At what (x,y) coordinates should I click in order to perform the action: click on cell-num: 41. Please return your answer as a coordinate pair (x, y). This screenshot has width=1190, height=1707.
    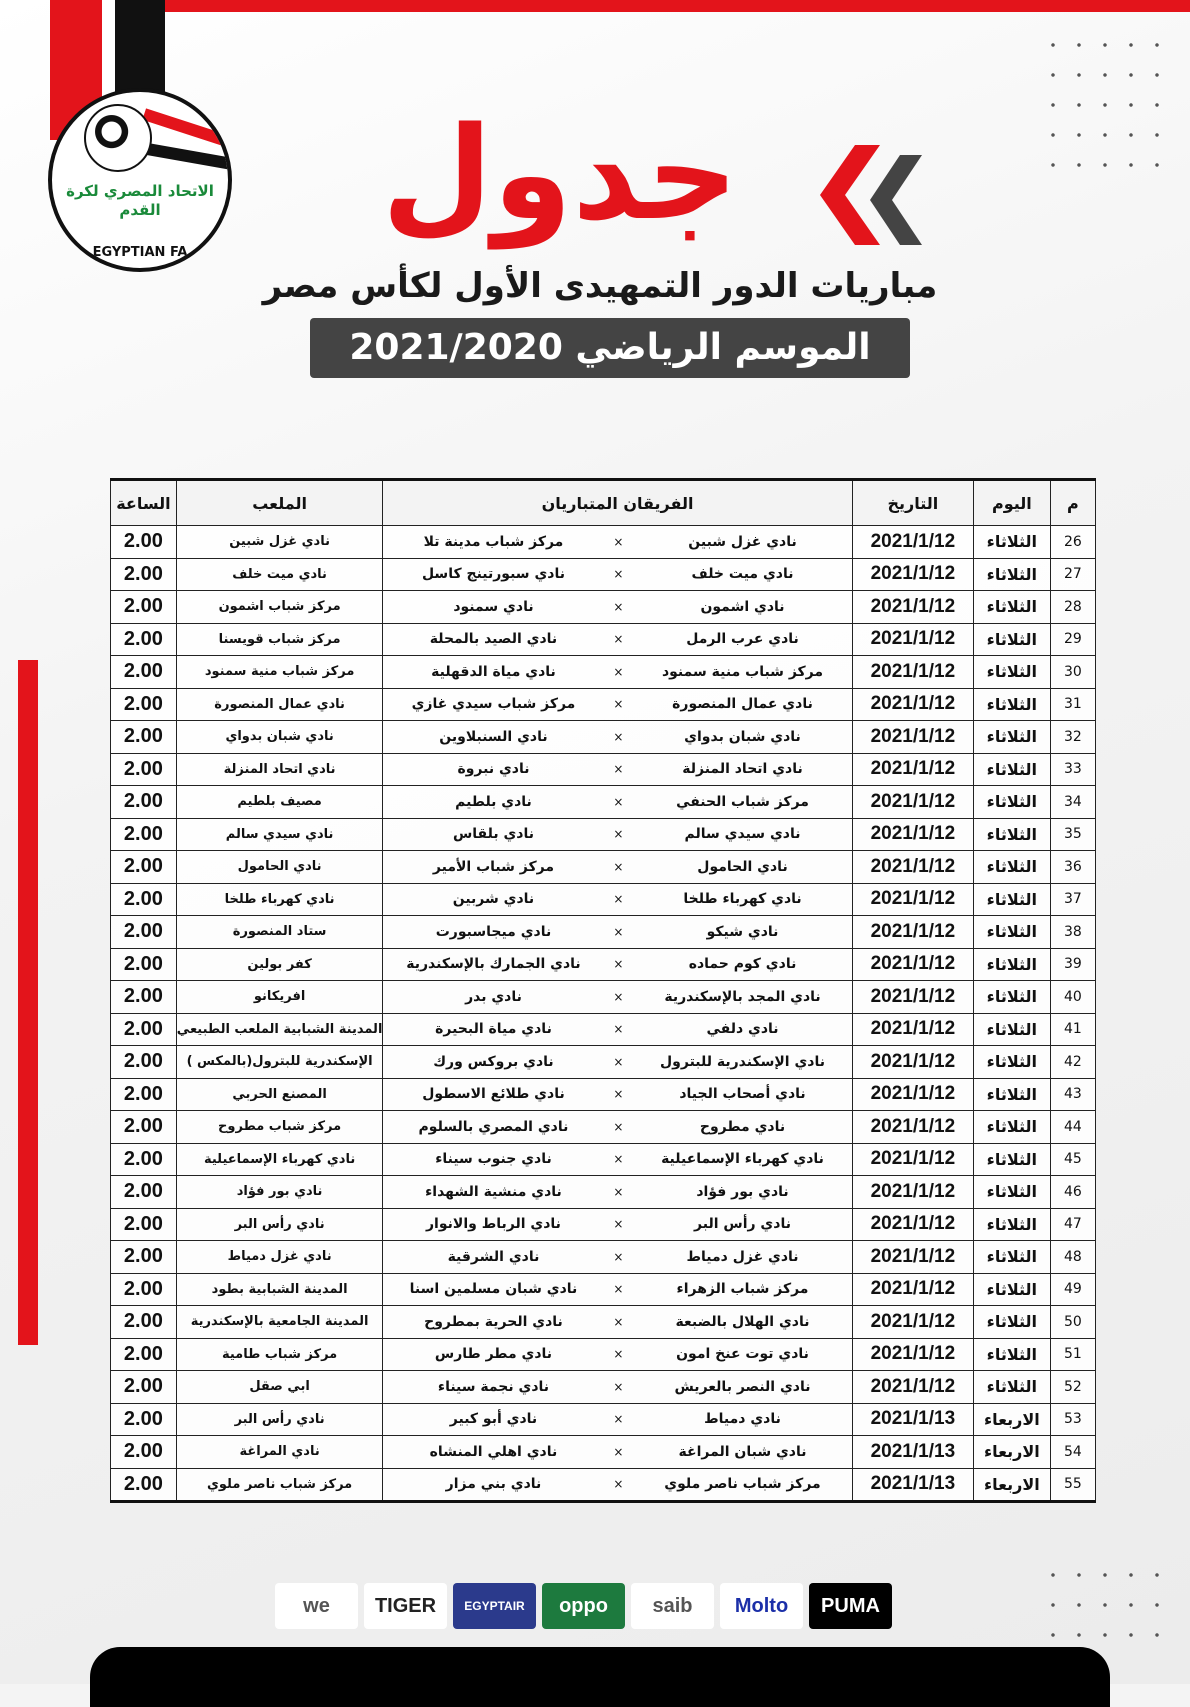
    Looking at the image, I should click on (1073, 1029).